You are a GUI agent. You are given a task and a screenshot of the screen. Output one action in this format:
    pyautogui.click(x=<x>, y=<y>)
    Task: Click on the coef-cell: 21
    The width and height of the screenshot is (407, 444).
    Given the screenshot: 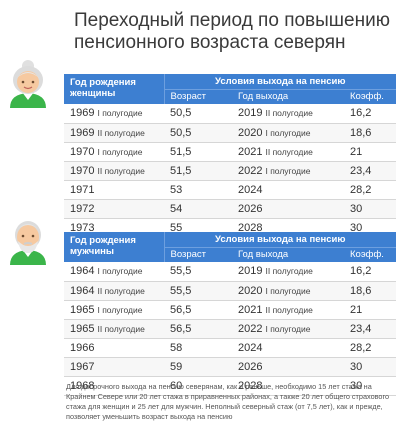 What is the action you would take?
    pyautogui.click(x=370, y=152)
    